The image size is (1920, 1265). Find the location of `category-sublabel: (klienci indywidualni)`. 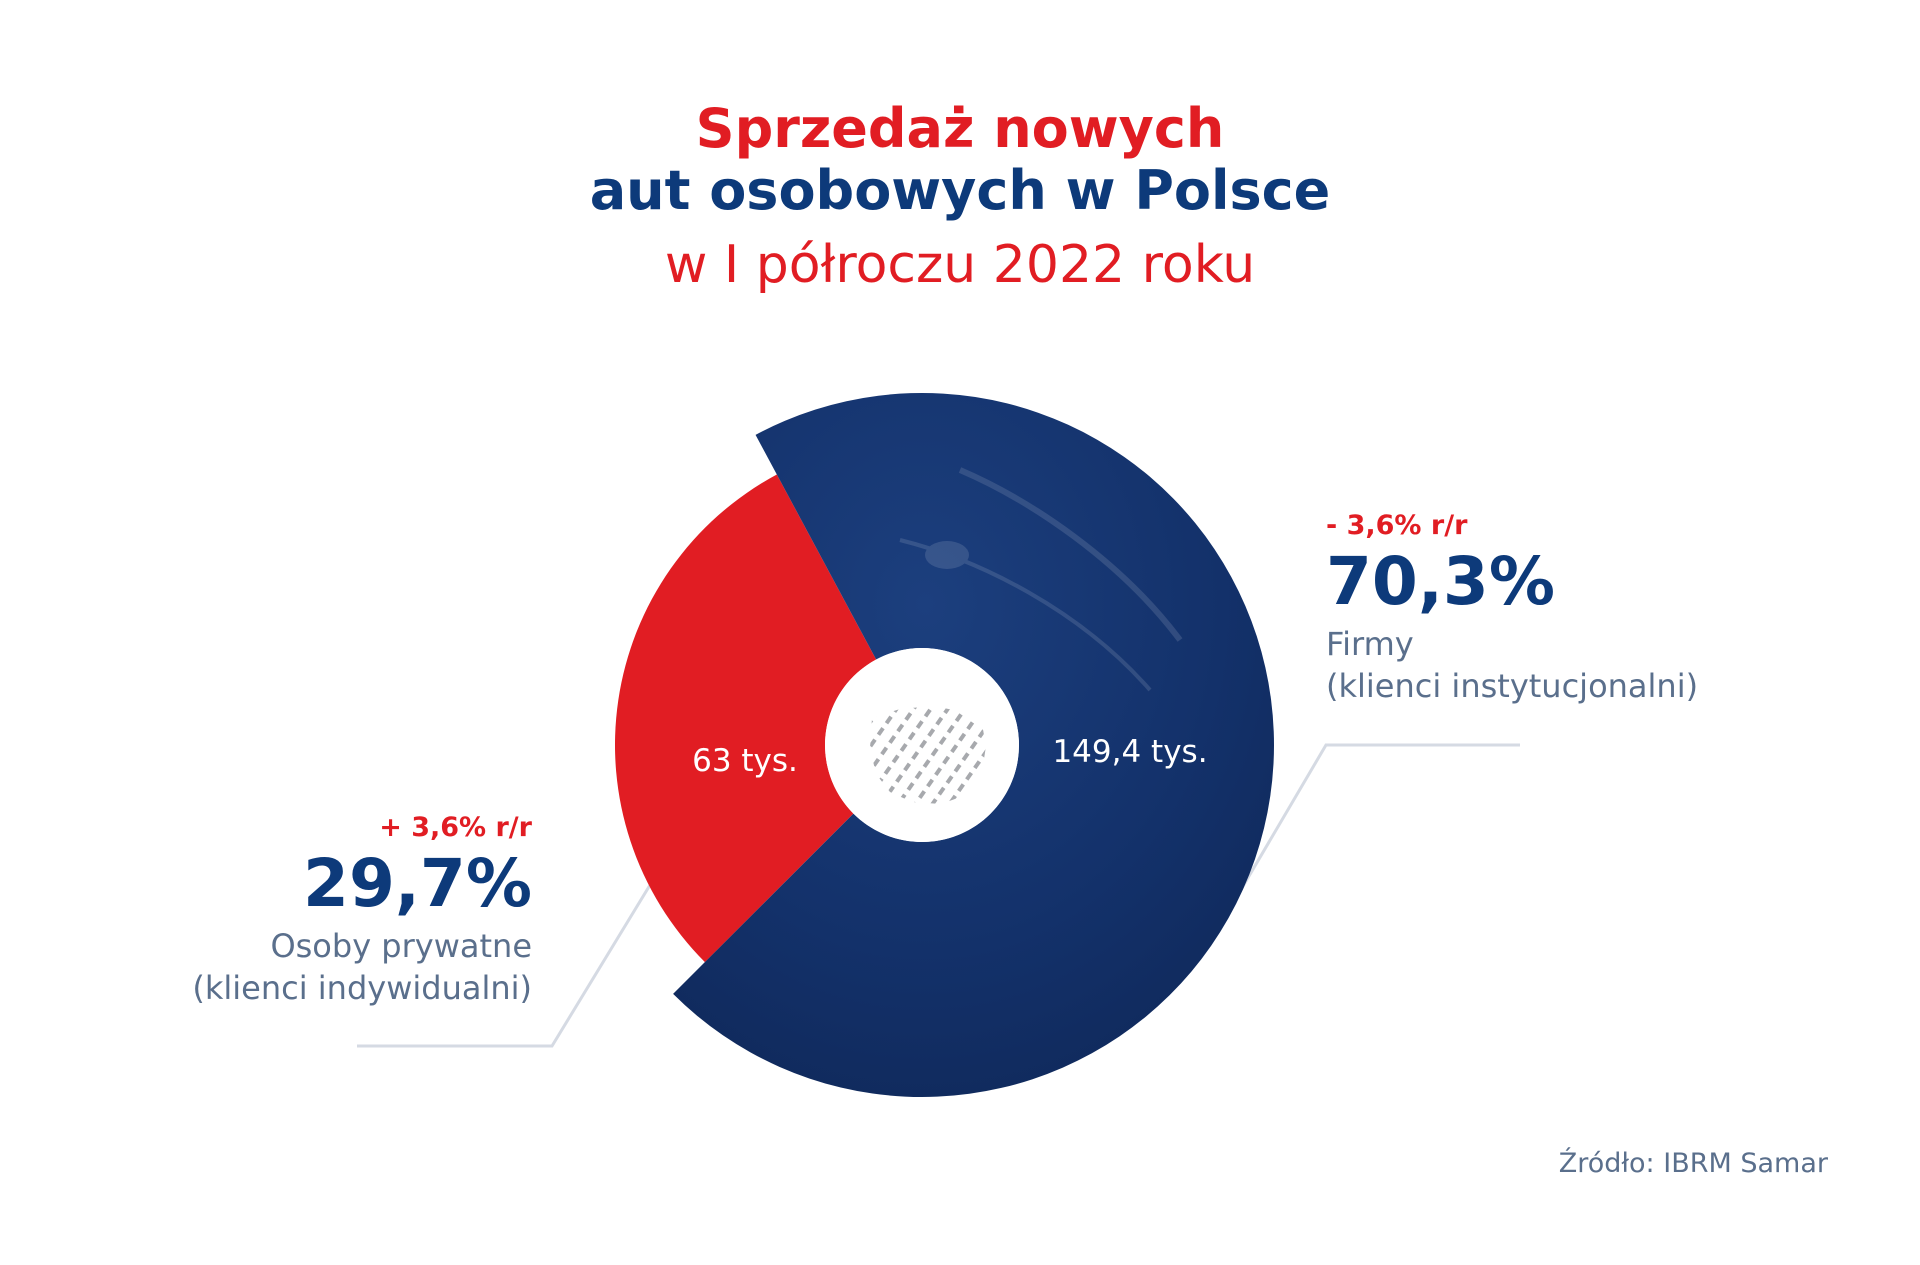

category-sublabel: (klienci indywidualni) is located at coordinates (362, 988).